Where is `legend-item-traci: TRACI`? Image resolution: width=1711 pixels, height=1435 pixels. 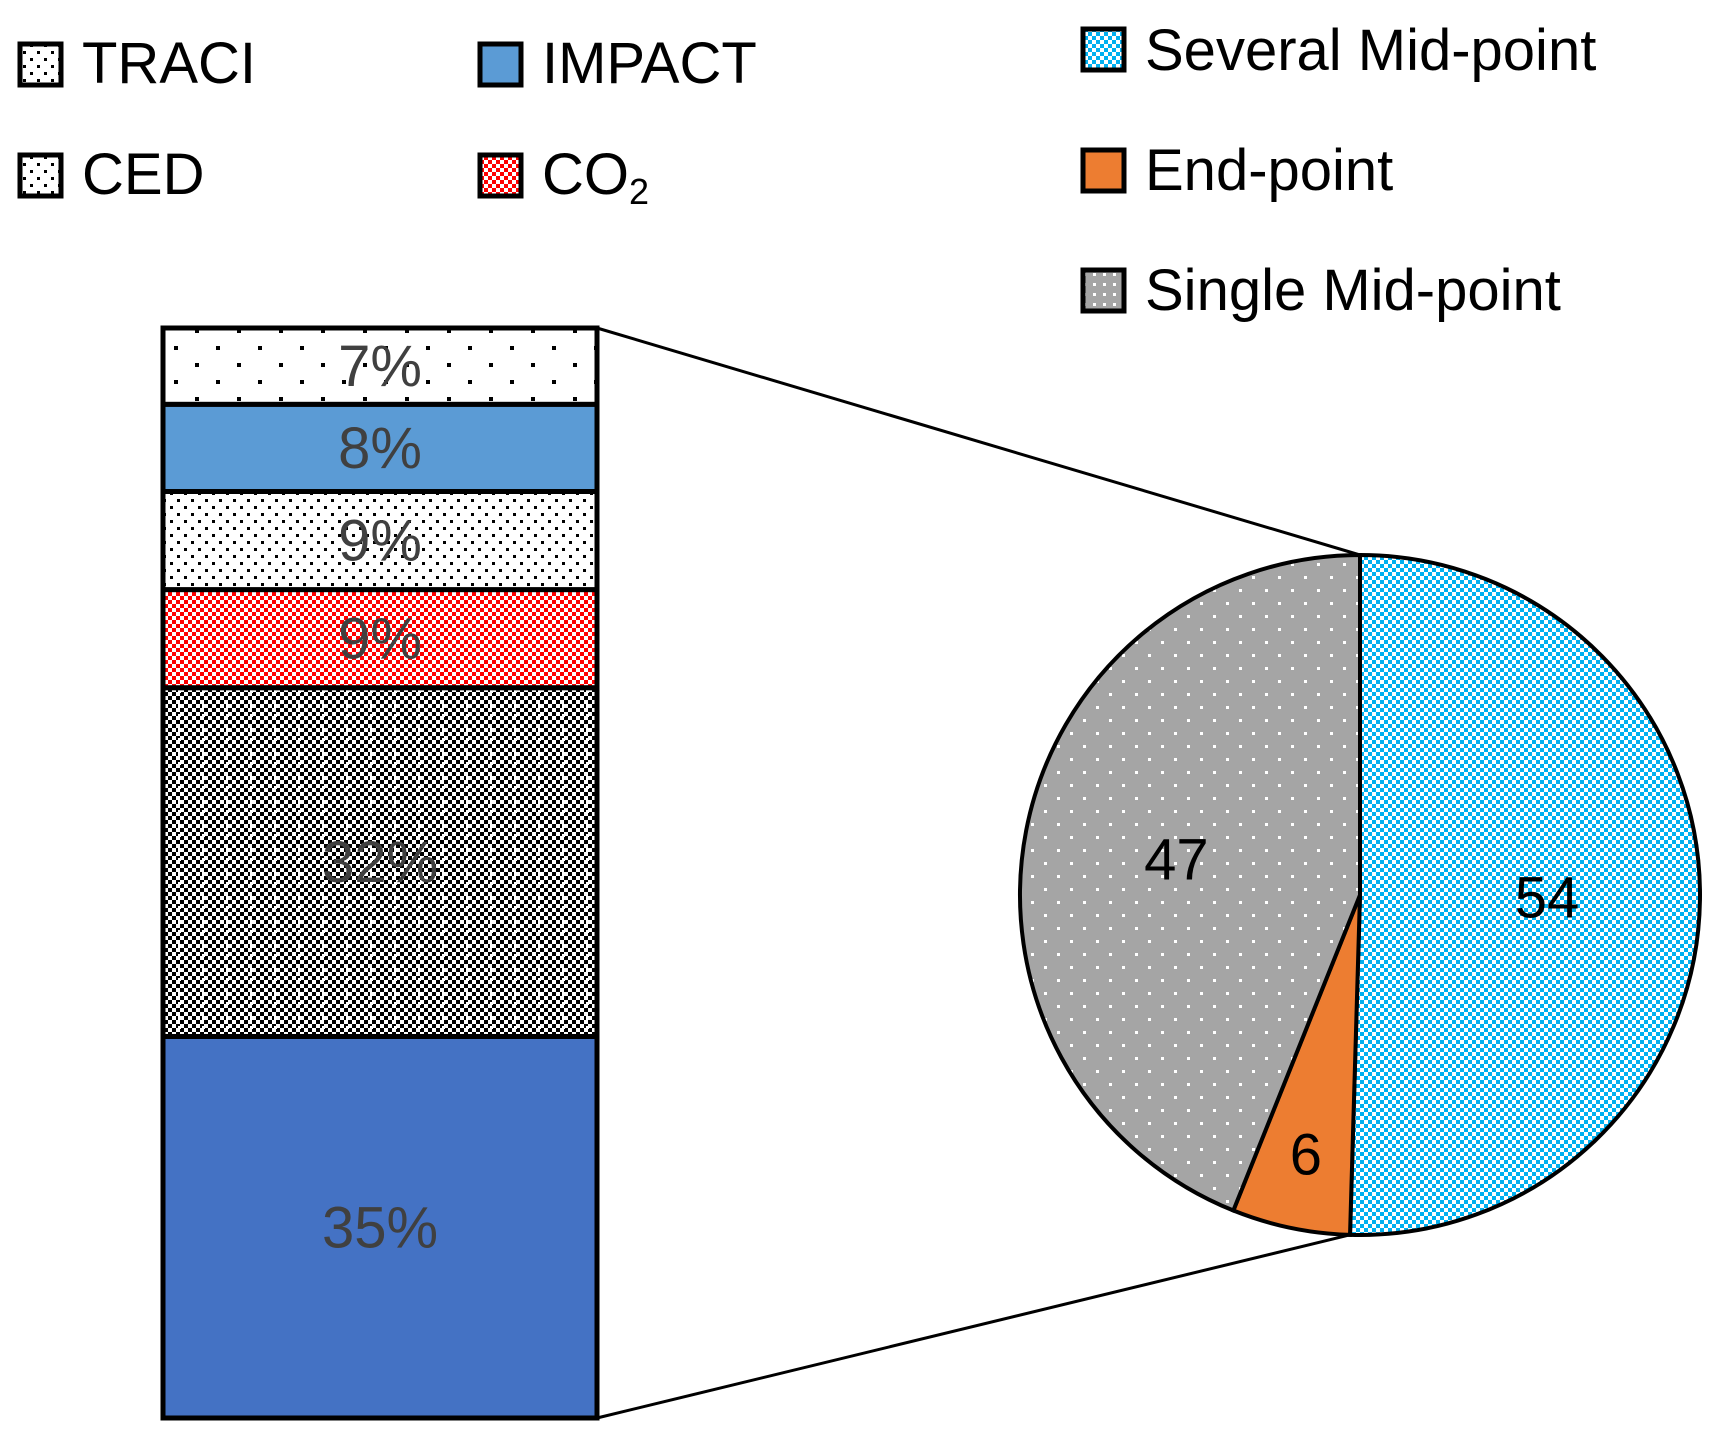 legend-item-traci: TRACI is located at coordinates (136, 63).